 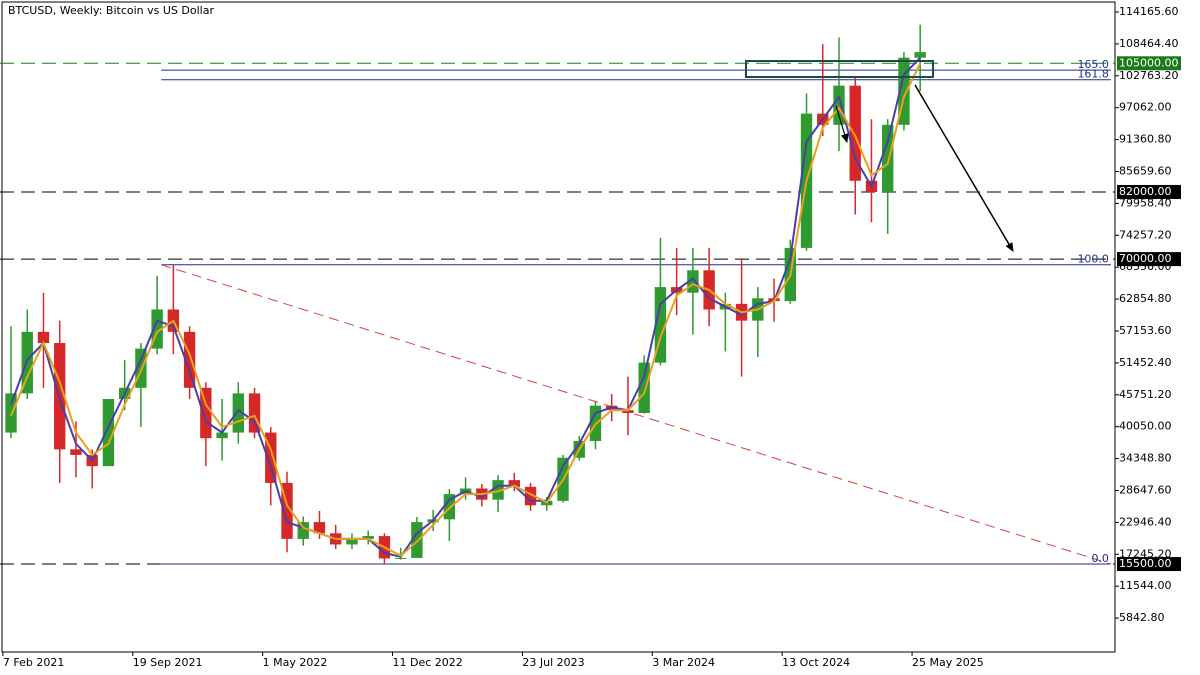 What do you see at coordinates (1149, 11) in the screenshot?
I see `y-tick-label: 114165.60` at bounding box center [1149, 11].